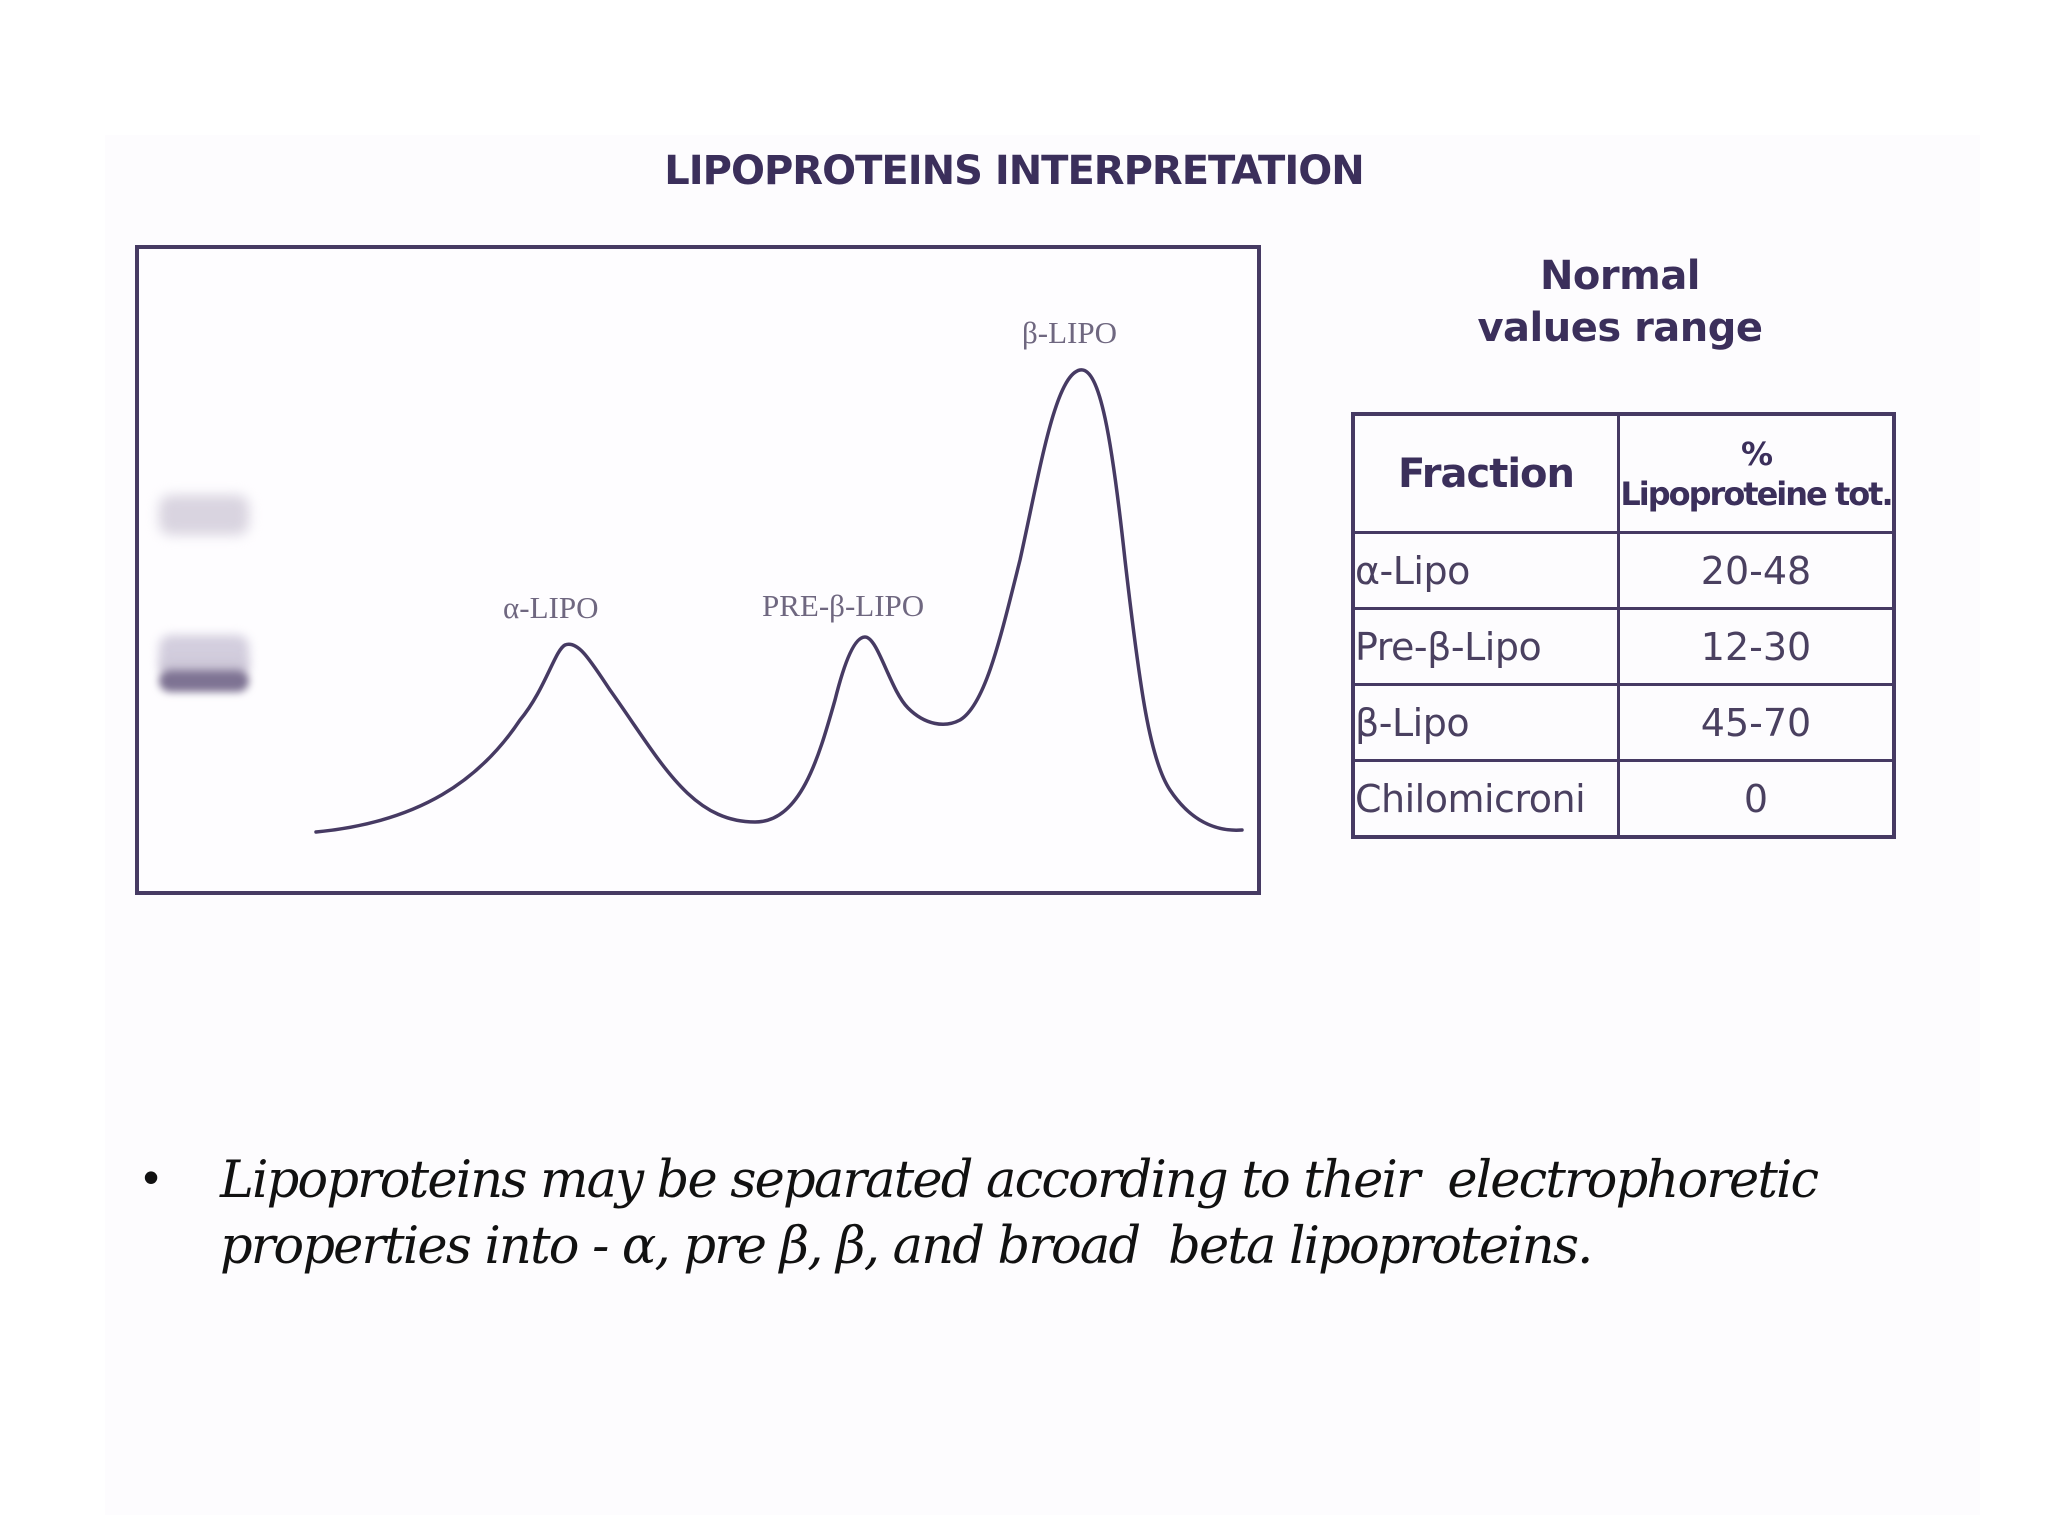  Describe the element at coordinates (1756, 799) in the screenshot. I see `value-cell: 0` at that location.